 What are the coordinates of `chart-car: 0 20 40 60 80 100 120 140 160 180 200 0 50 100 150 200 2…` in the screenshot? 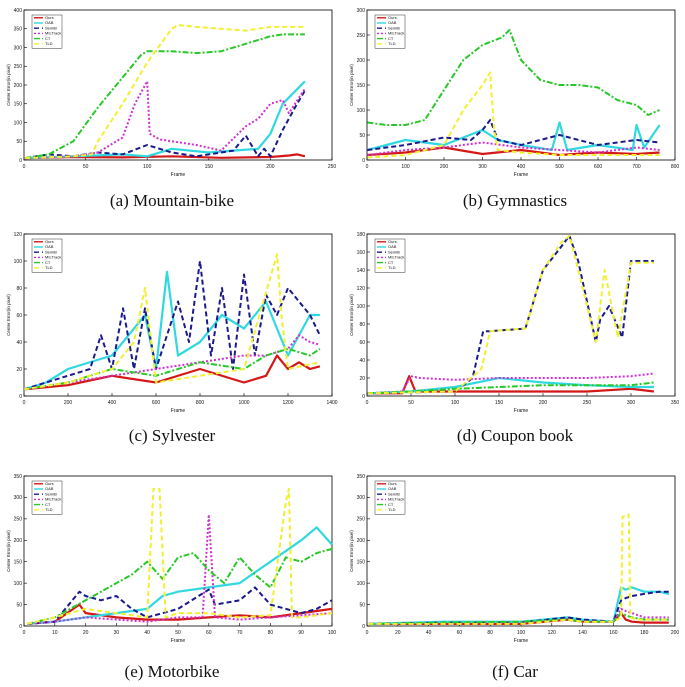 It's located at (515, 559).